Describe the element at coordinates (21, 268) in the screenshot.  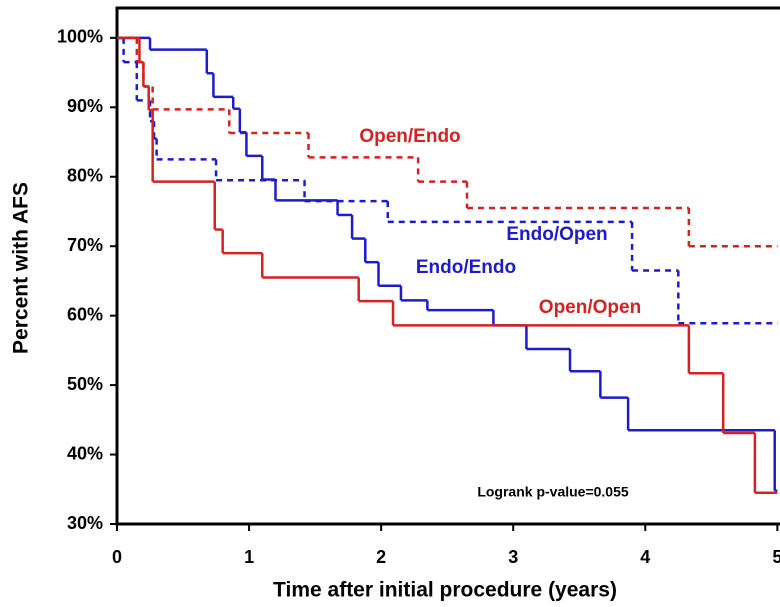
I see `y-axis-label: Percent with AFS` at that location.